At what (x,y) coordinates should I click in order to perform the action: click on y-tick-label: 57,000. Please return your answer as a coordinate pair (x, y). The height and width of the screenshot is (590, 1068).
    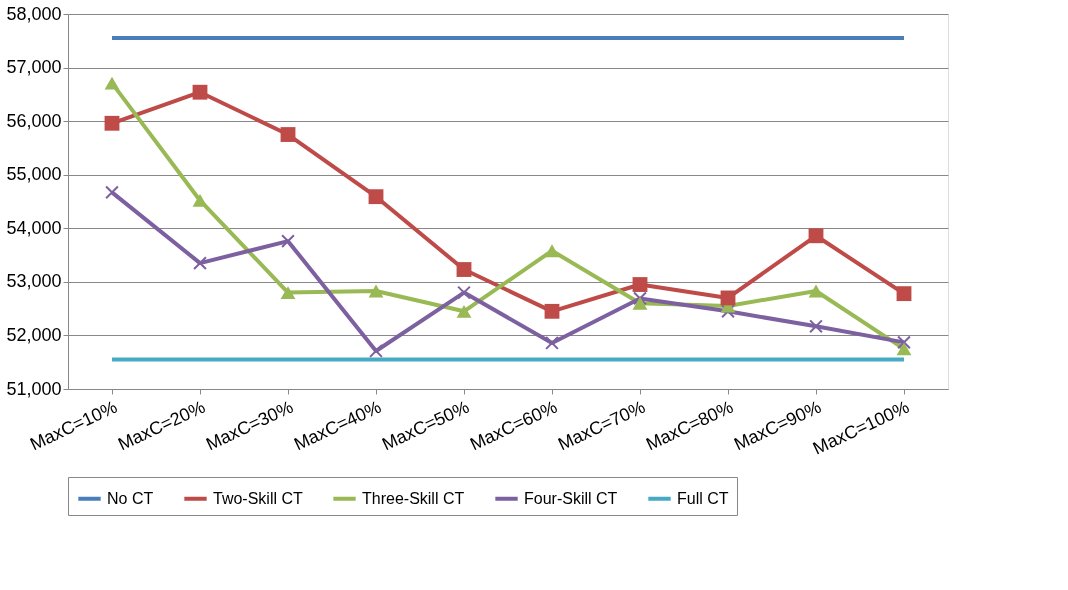
    Looking at the image, I should click on (34, 67).